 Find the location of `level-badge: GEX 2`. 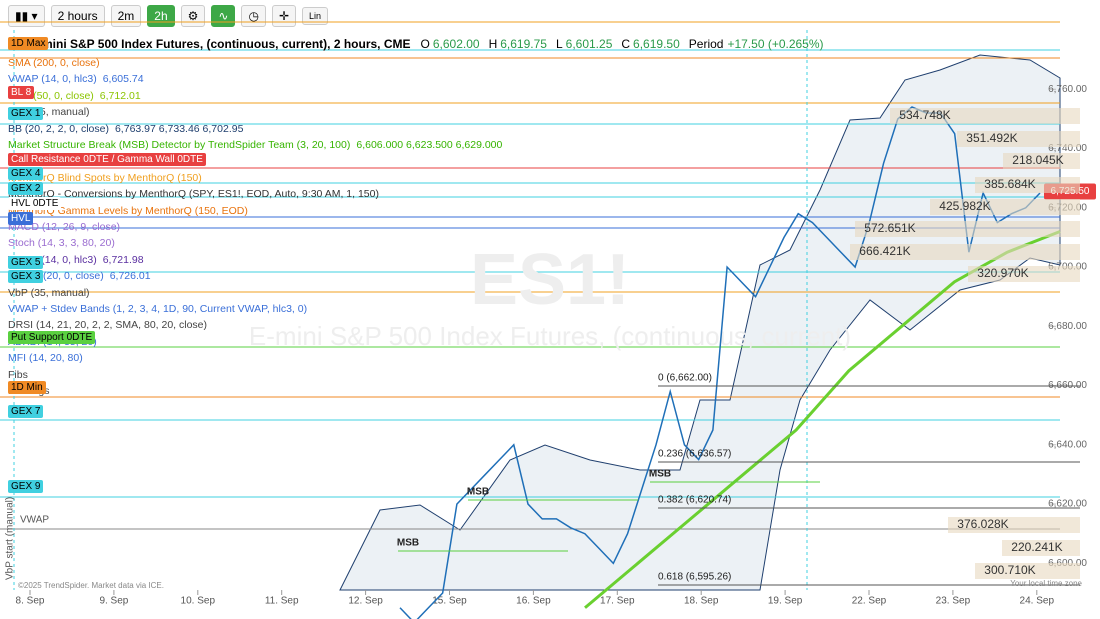

level-badge: GEX 2 is located at coordinates (26, 188).